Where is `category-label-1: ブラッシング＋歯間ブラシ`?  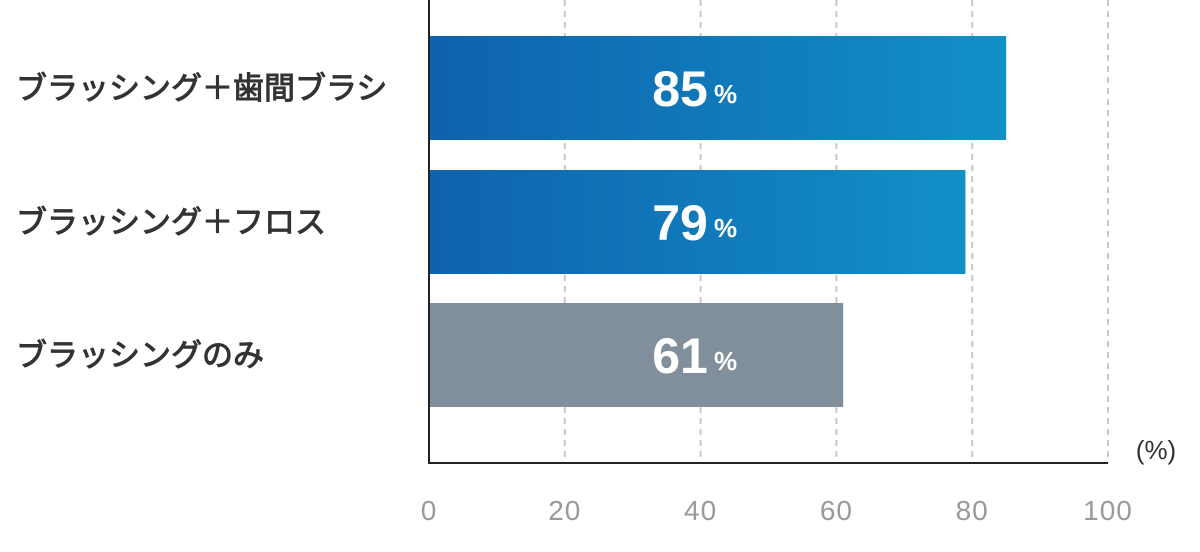
category-label-1: ブラッシング＋歯間ブラシ is located at coordinates (201, 89).